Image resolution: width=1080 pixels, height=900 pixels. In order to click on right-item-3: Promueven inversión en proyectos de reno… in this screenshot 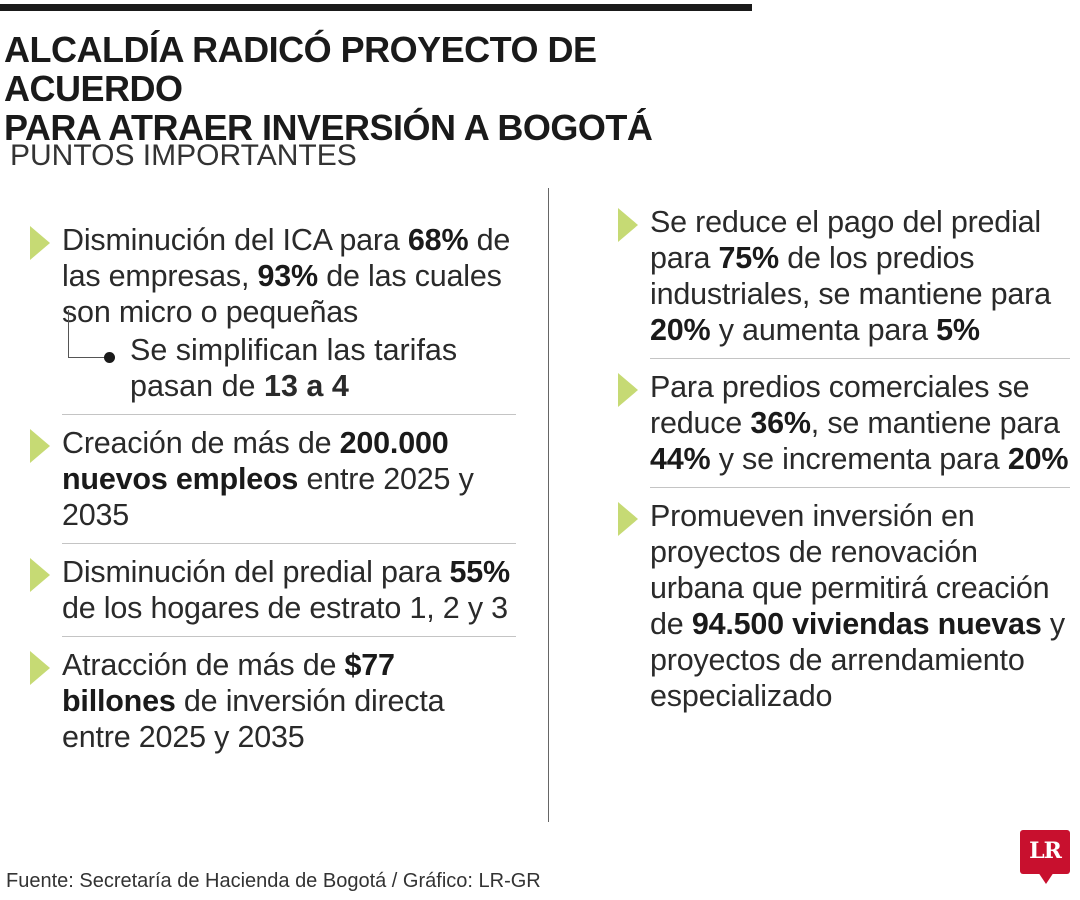, I will do `click(844, 606)`.